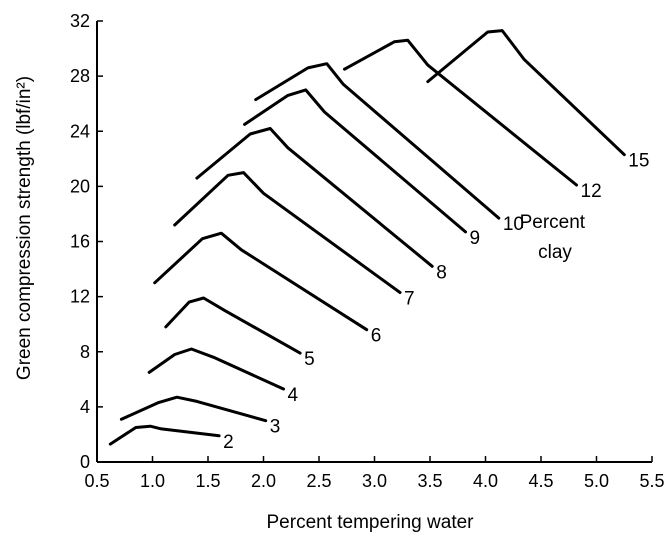  I want to click on y-tick-label: 24, so click(80, 131).